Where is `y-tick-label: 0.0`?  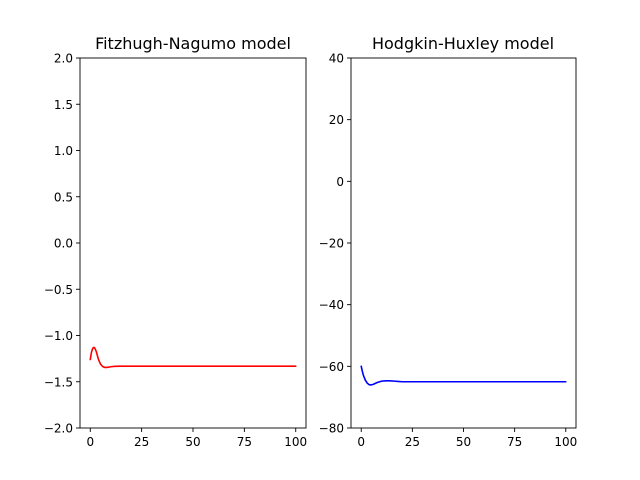 y-tick-label: 0.0 is located at coordinates (63, 244).